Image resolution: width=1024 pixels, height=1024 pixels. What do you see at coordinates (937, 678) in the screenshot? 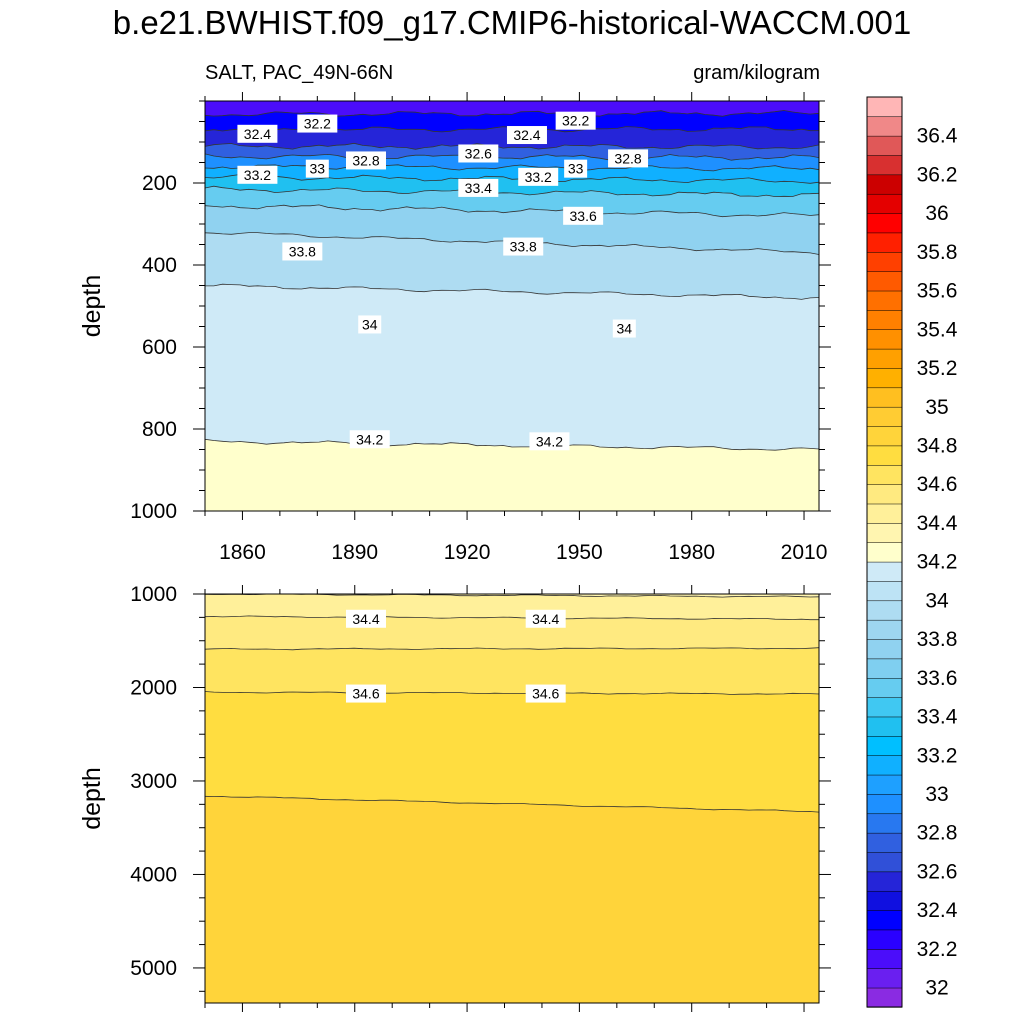
I see `colorbar-label: 33.6` at bounding box center [937, 678].